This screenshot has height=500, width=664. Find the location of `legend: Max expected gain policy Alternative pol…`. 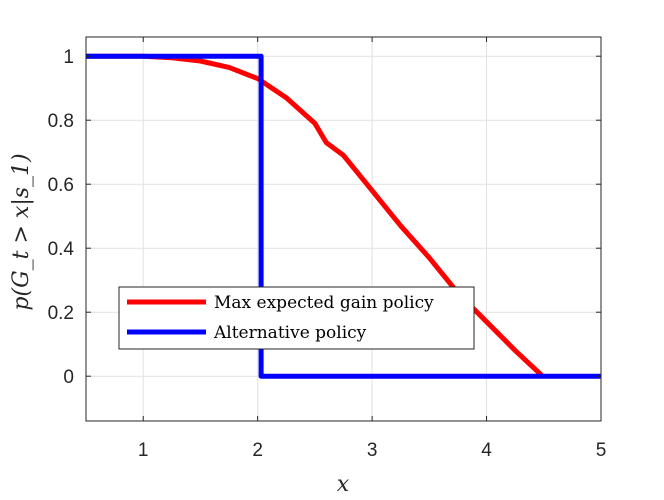

legend: Max expected gain policy Alternative pol… is located at coordinates (296, 318).